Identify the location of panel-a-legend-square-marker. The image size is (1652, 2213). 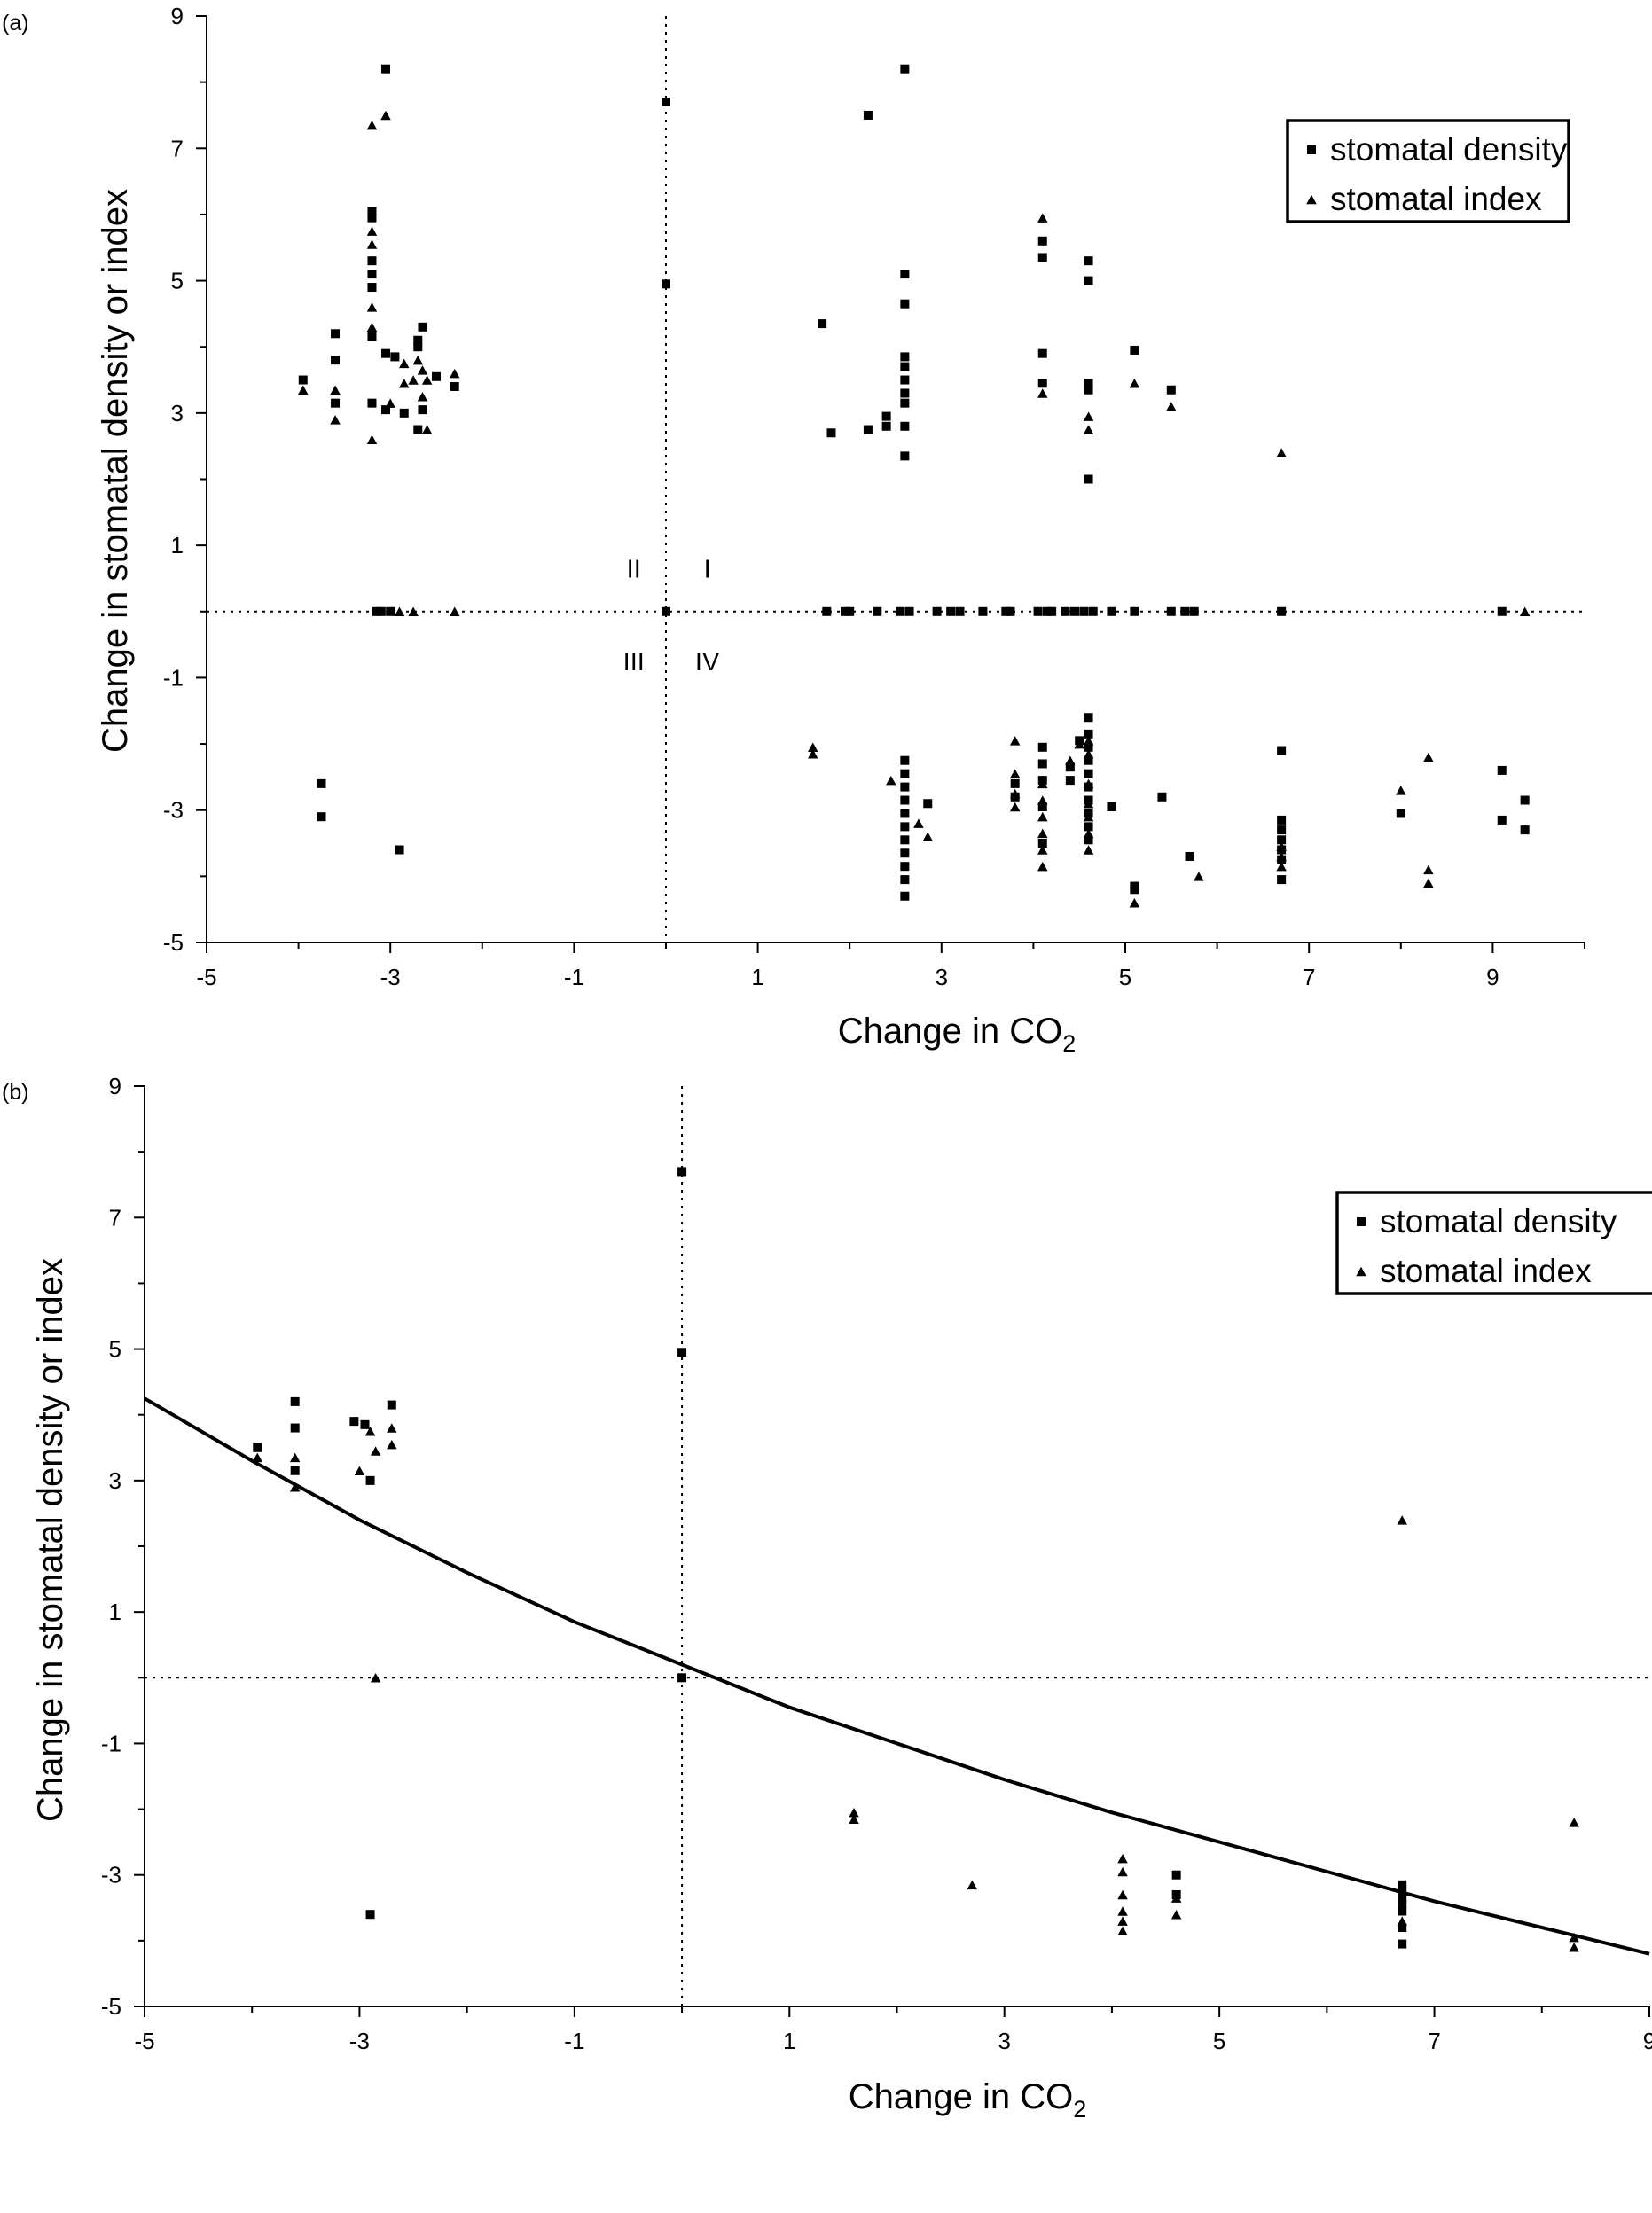
(1311, 150).